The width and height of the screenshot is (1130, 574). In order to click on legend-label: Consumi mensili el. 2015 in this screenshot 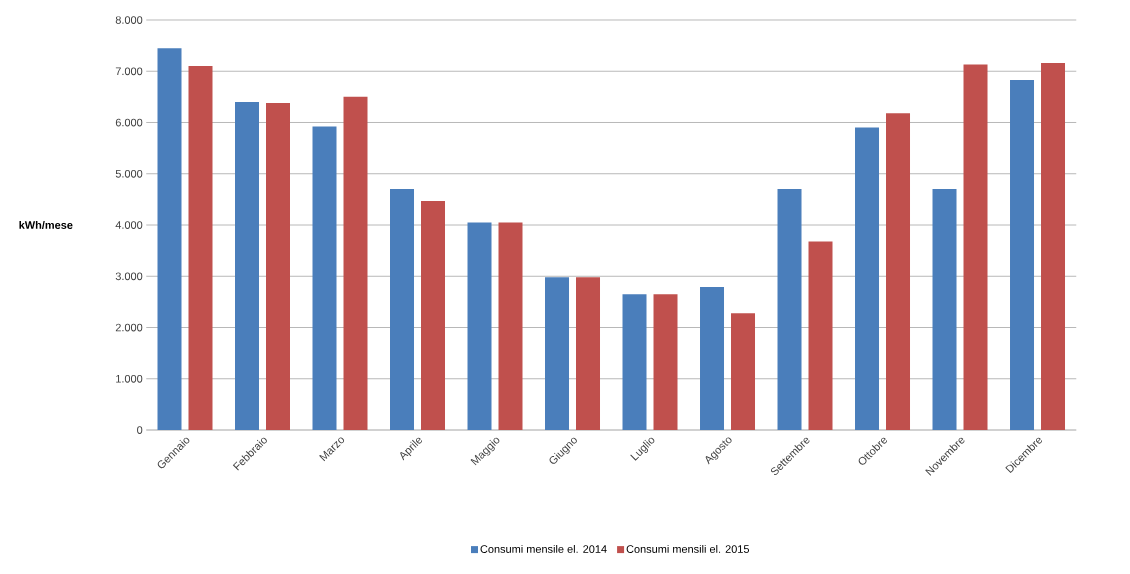, I will do `click(688, 548)`.